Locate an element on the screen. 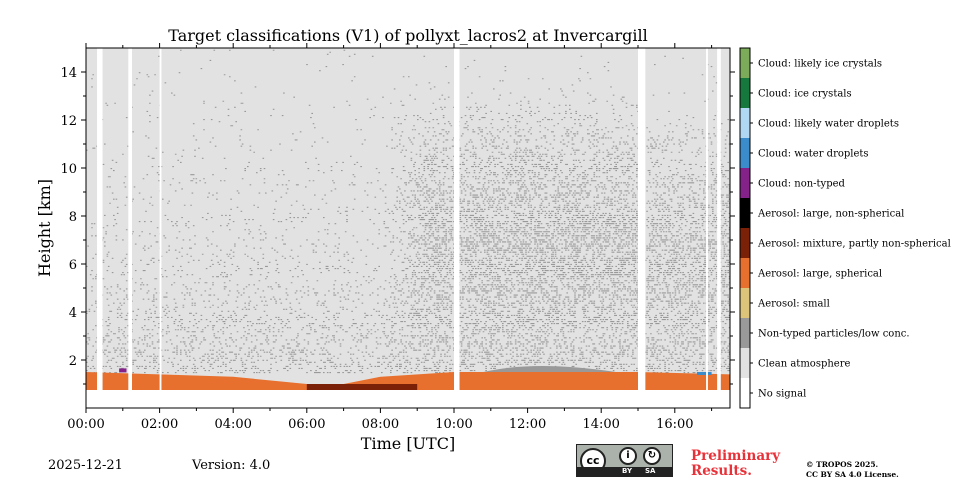  cc-by-label: BY is located at coordinates (627, 471).